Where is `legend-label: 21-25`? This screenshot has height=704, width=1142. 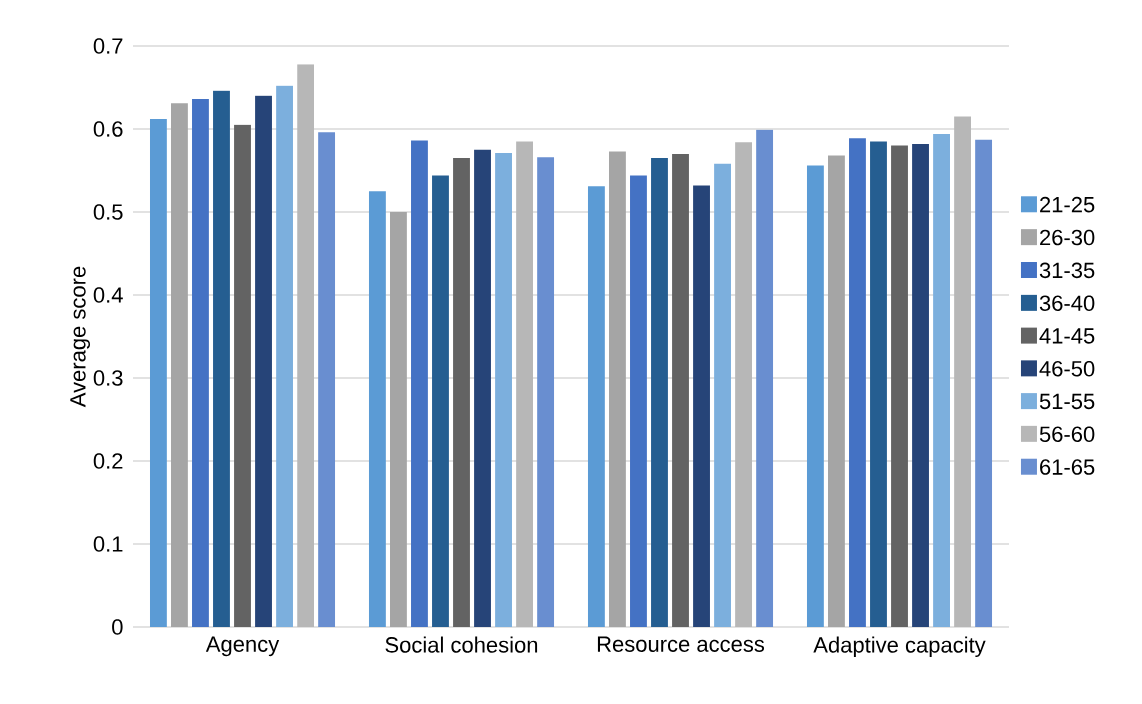 legend-label: 21-25 is located at coordinates (1067, 204).